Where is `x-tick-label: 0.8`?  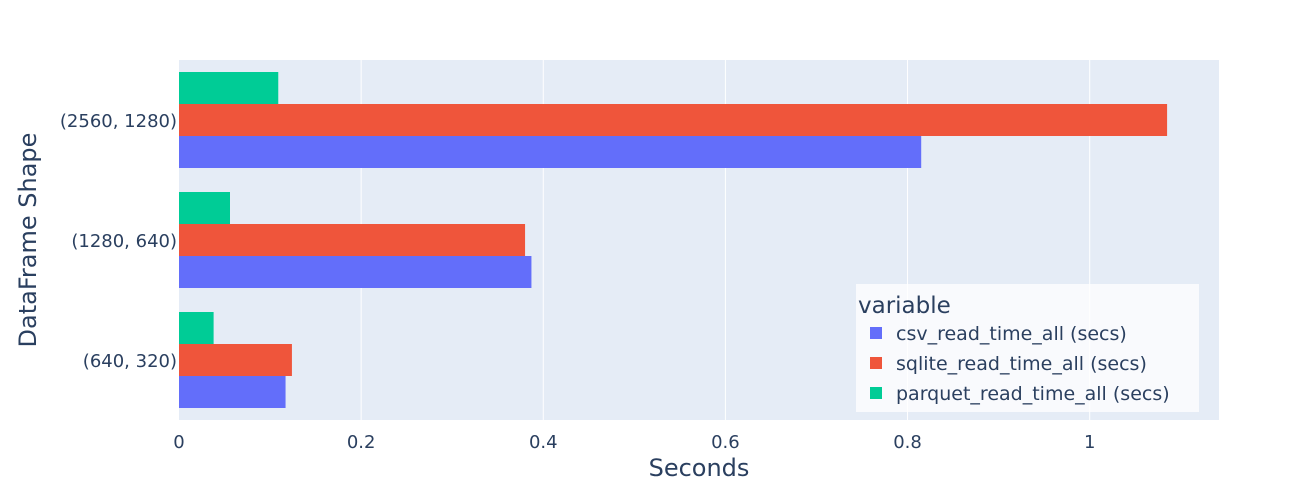
x-tick-label: 0.8 is located at coordinates (907, 442).